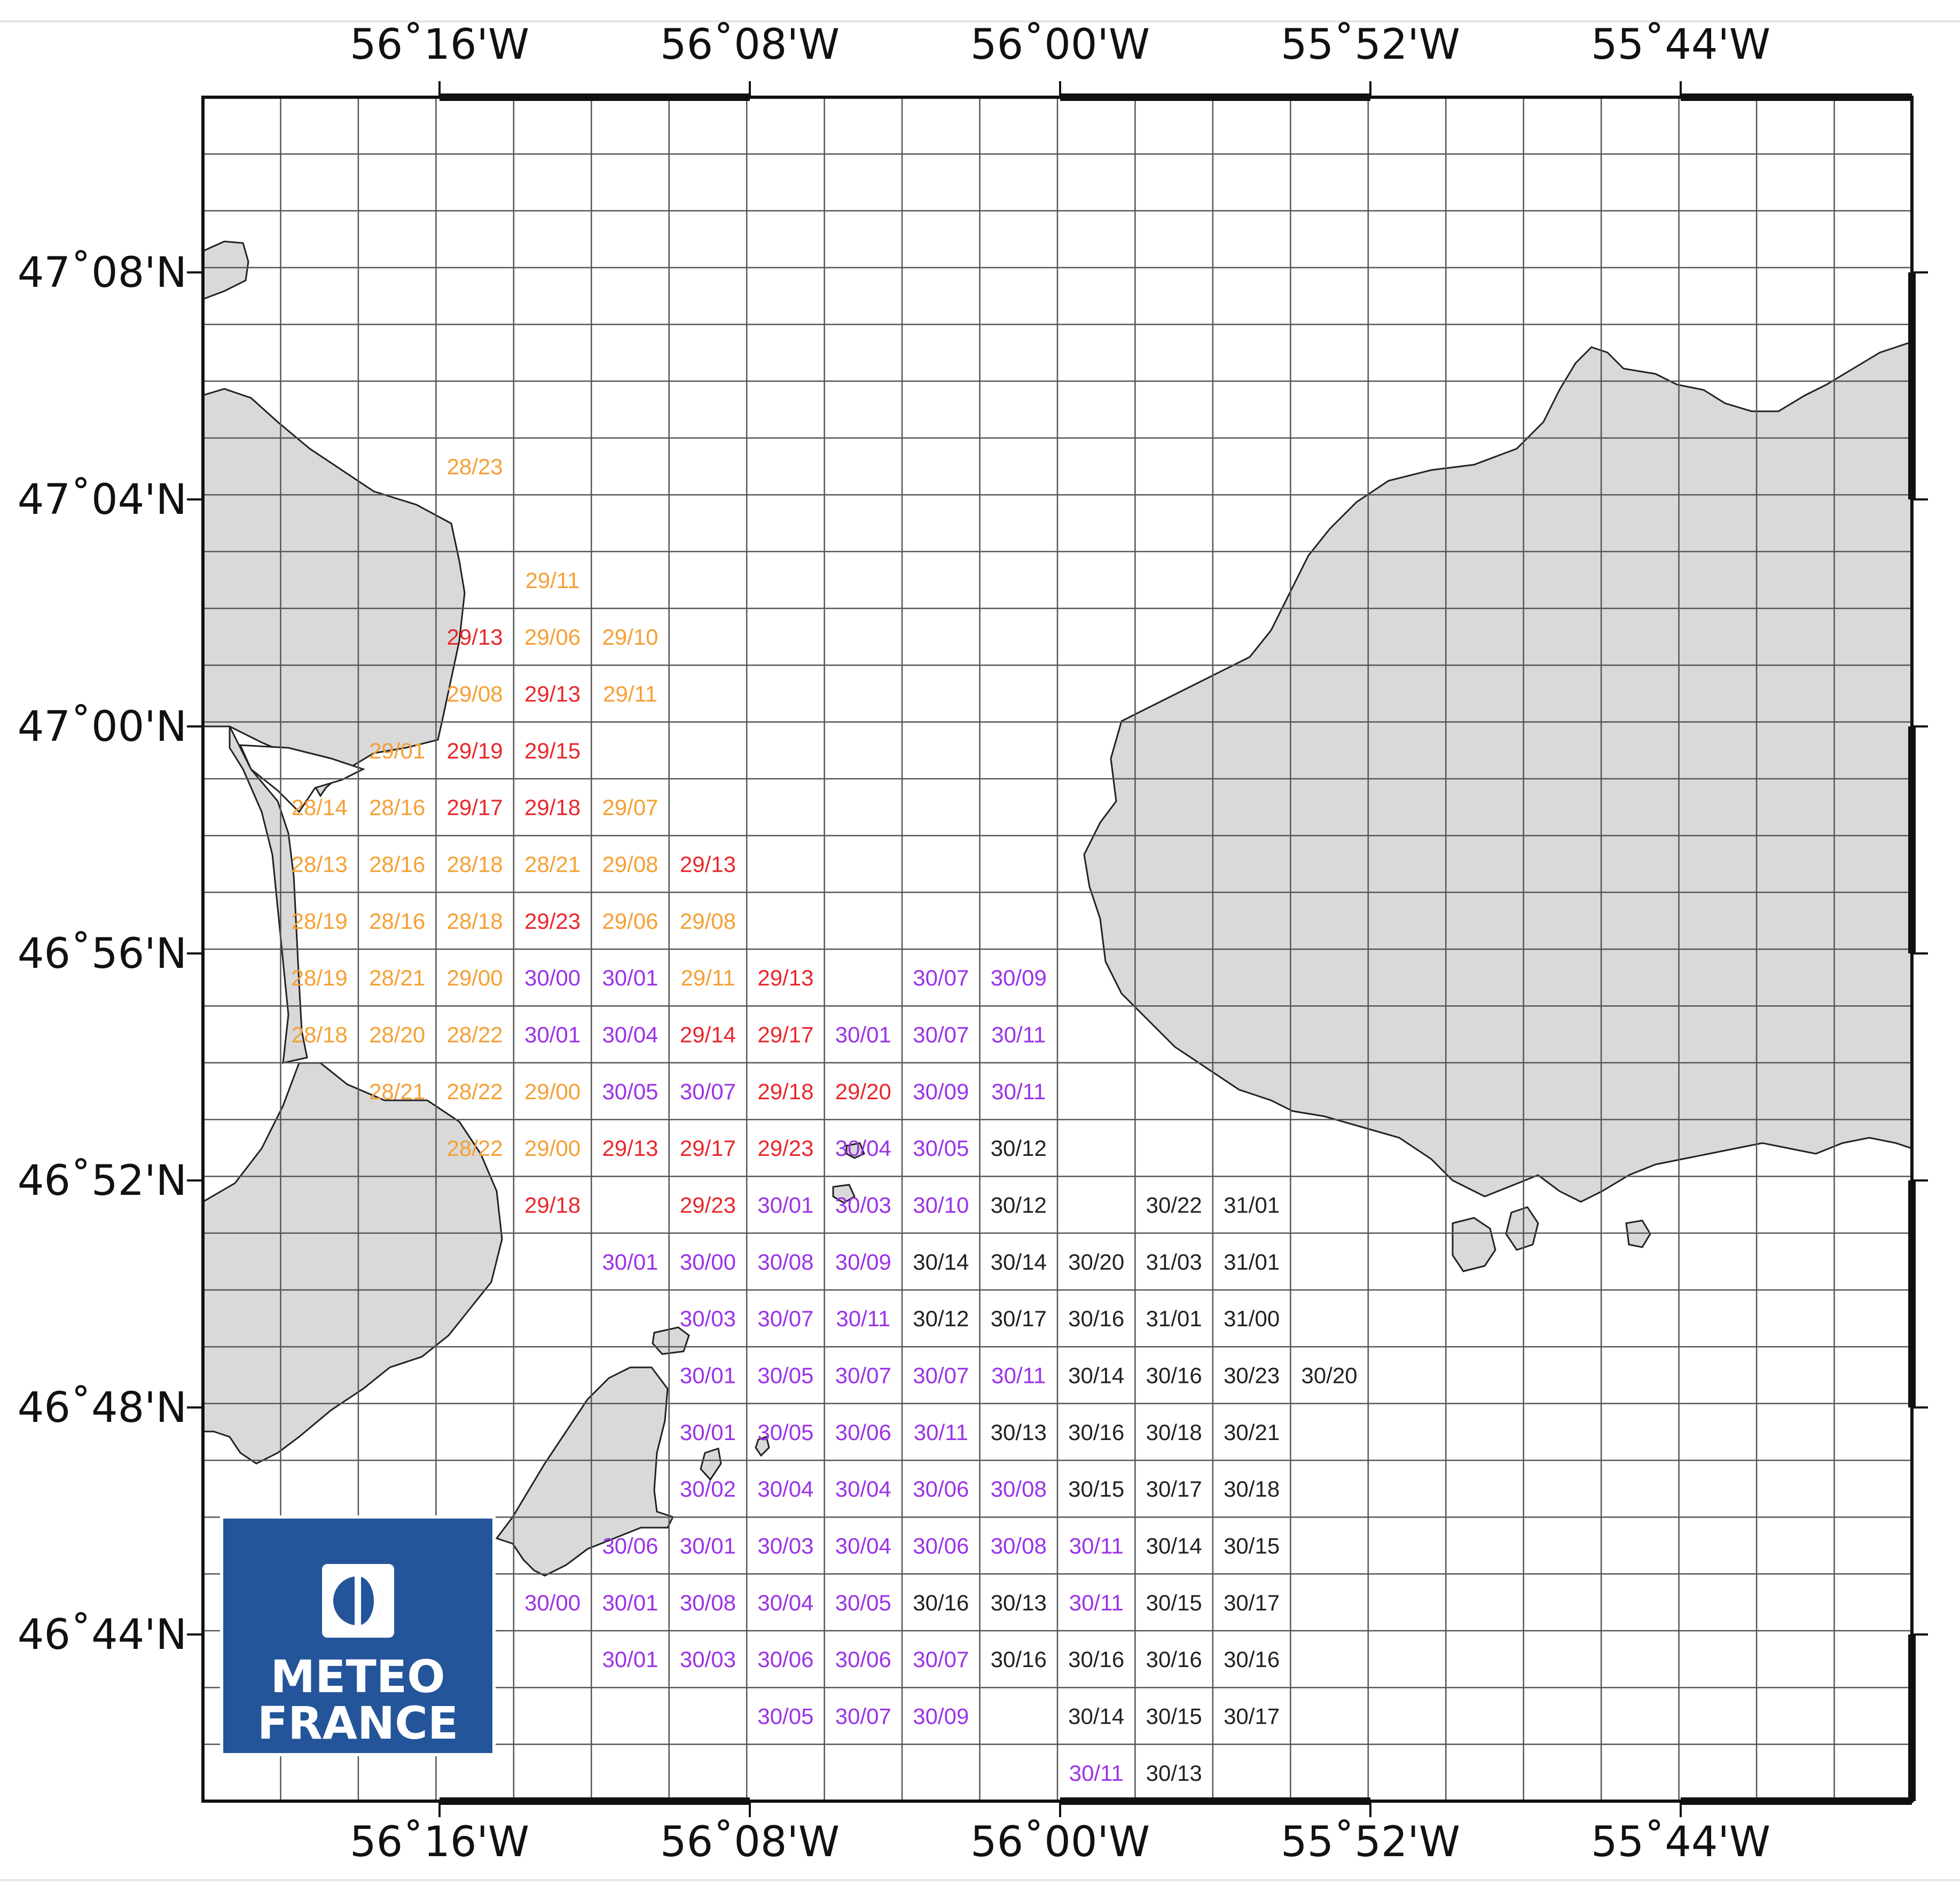 Image resolution: width=1960 pixels, height=1893 pixels. What do you see at coordinates (1060, 45) in the screenshot?
I see `top-lon-label: 56˚00'W` at bounding box center [1060, 45].